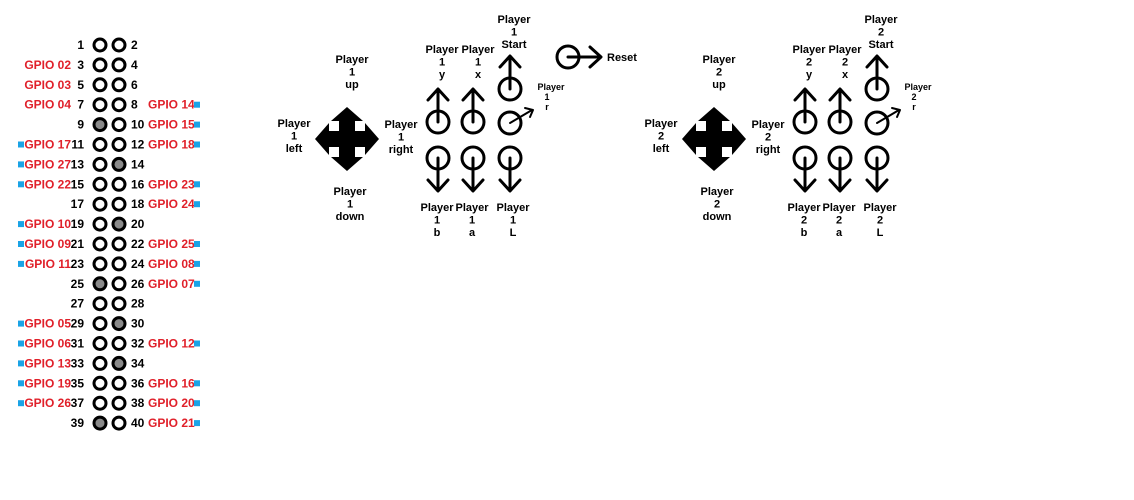 This screenshot has height=500, width=1134. What do you see at coordinates (839, 221) in the screenshot?
I see `button-a-label-line: 2` at bounding box center [839, 221].